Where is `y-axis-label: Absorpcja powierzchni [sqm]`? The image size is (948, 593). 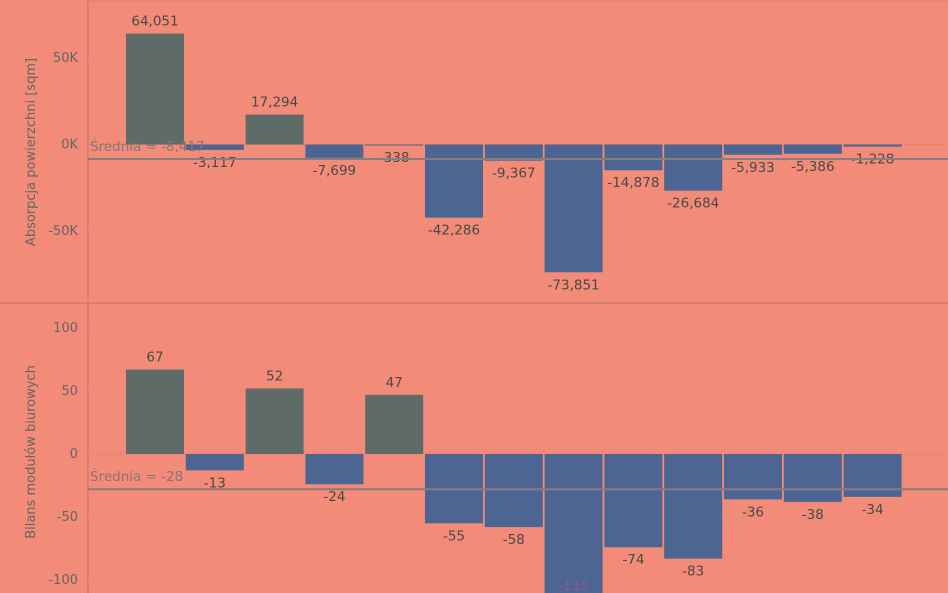
y-axis-label: Absorpcja powierzchni [sqm] is located at coordinates (31, 152).